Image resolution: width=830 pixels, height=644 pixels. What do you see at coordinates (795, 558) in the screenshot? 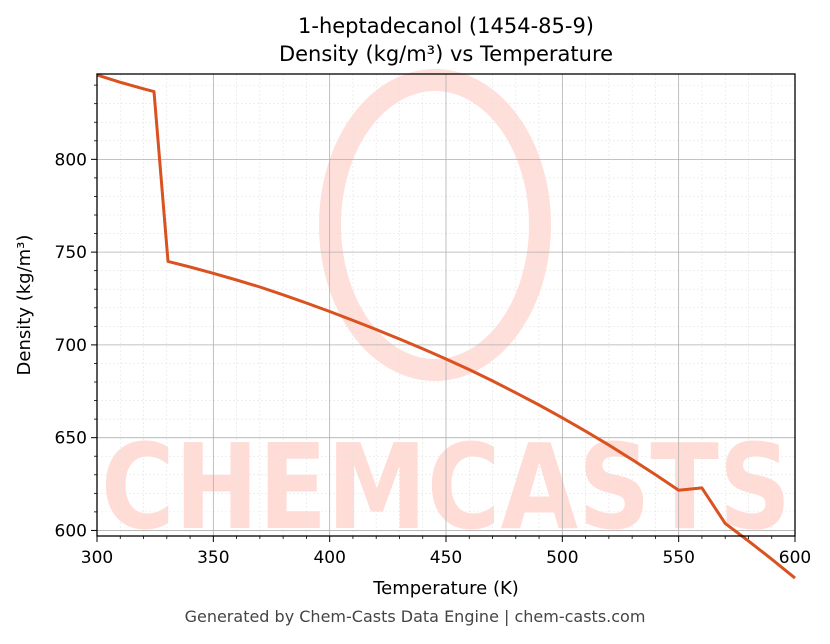
I see `x-tick-label: 600` at bounding box center [795, 558].